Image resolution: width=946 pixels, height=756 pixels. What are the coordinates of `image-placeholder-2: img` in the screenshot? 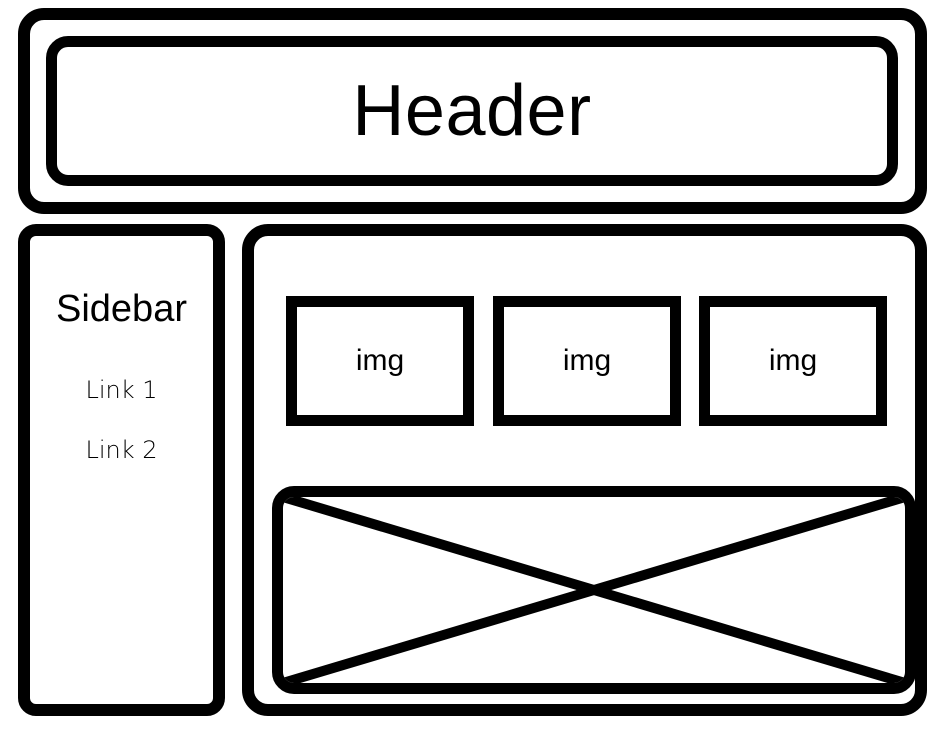 It's located at (587, 361).